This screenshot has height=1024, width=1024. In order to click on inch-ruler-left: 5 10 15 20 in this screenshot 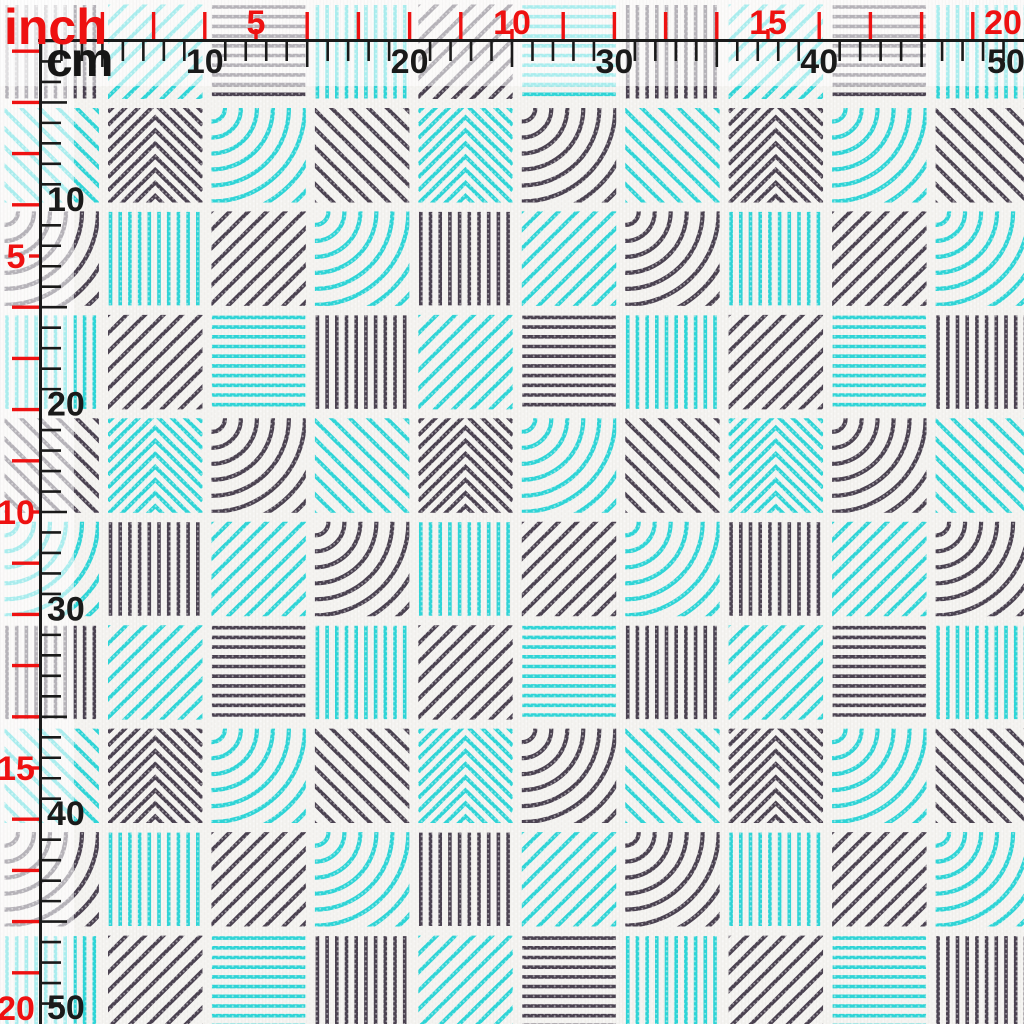, I will do `click(20, 536)`.